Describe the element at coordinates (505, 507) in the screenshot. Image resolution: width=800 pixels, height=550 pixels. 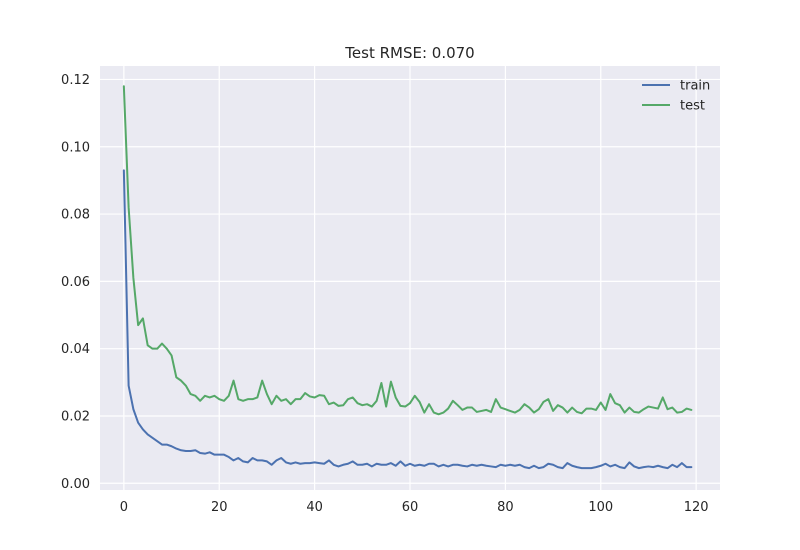
I see `x-tick-label: 80` at that location.